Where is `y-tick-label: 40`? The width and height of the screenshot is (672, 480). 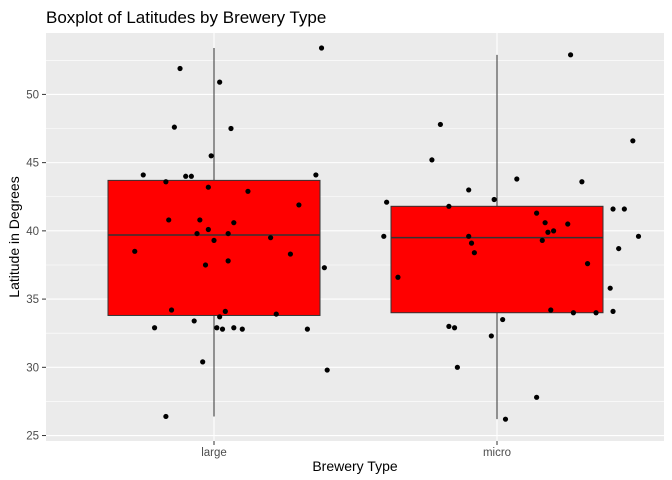 y-tick-label: 40 is located at coordinates (32, 232).